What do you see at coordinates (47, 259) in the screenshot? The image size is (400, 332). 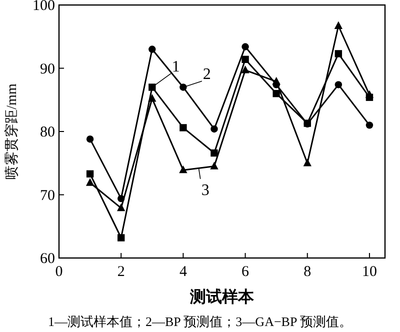 I see `y-tick-label: 60` at bounding box center [47, 259].